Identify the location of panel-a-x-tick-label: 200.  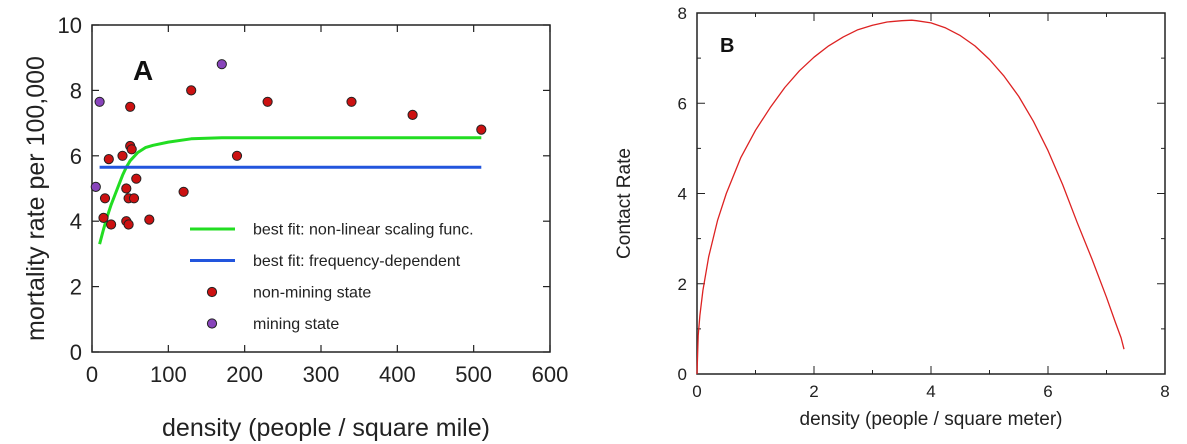
(244, 374).